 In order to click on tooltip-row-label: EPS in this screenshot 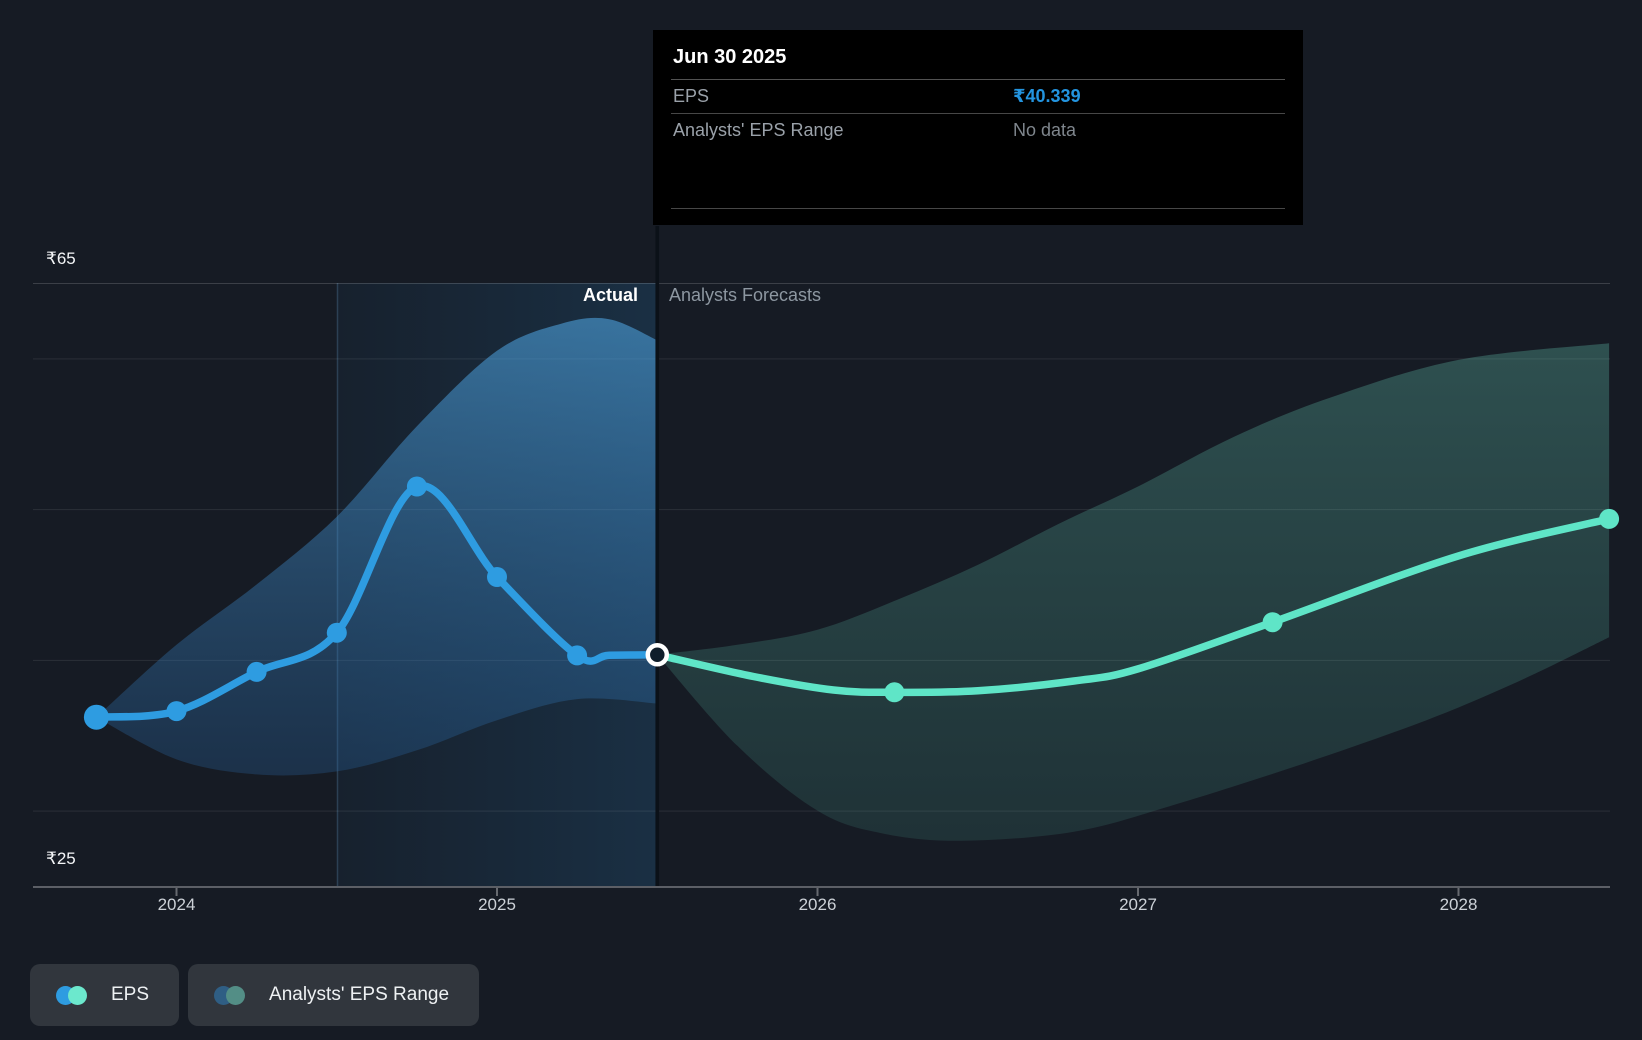, I will do `click(691, 96)`.